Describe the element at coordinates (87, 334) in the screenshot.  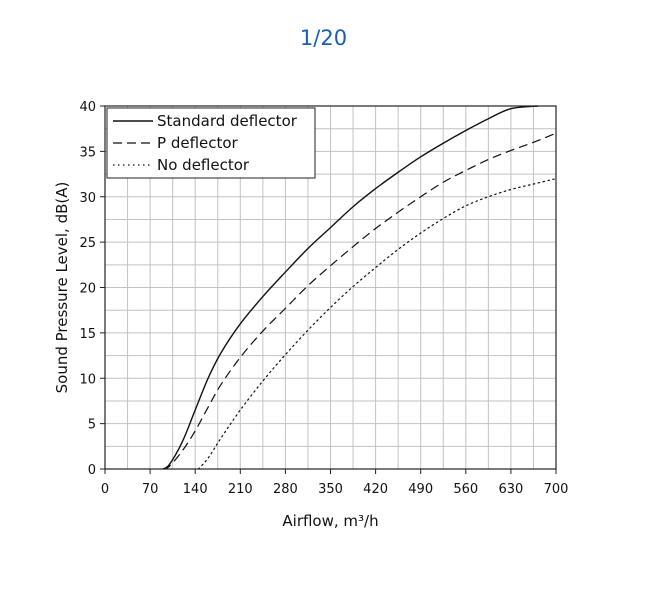
I see `y-tick-label: 15` at that location.